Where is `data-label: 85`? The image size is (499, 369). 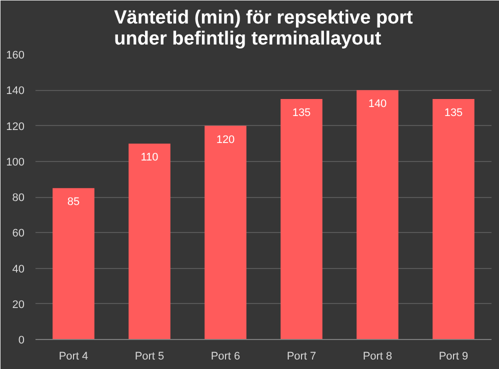 data-label: 85 is located at coordinates (73, 202).